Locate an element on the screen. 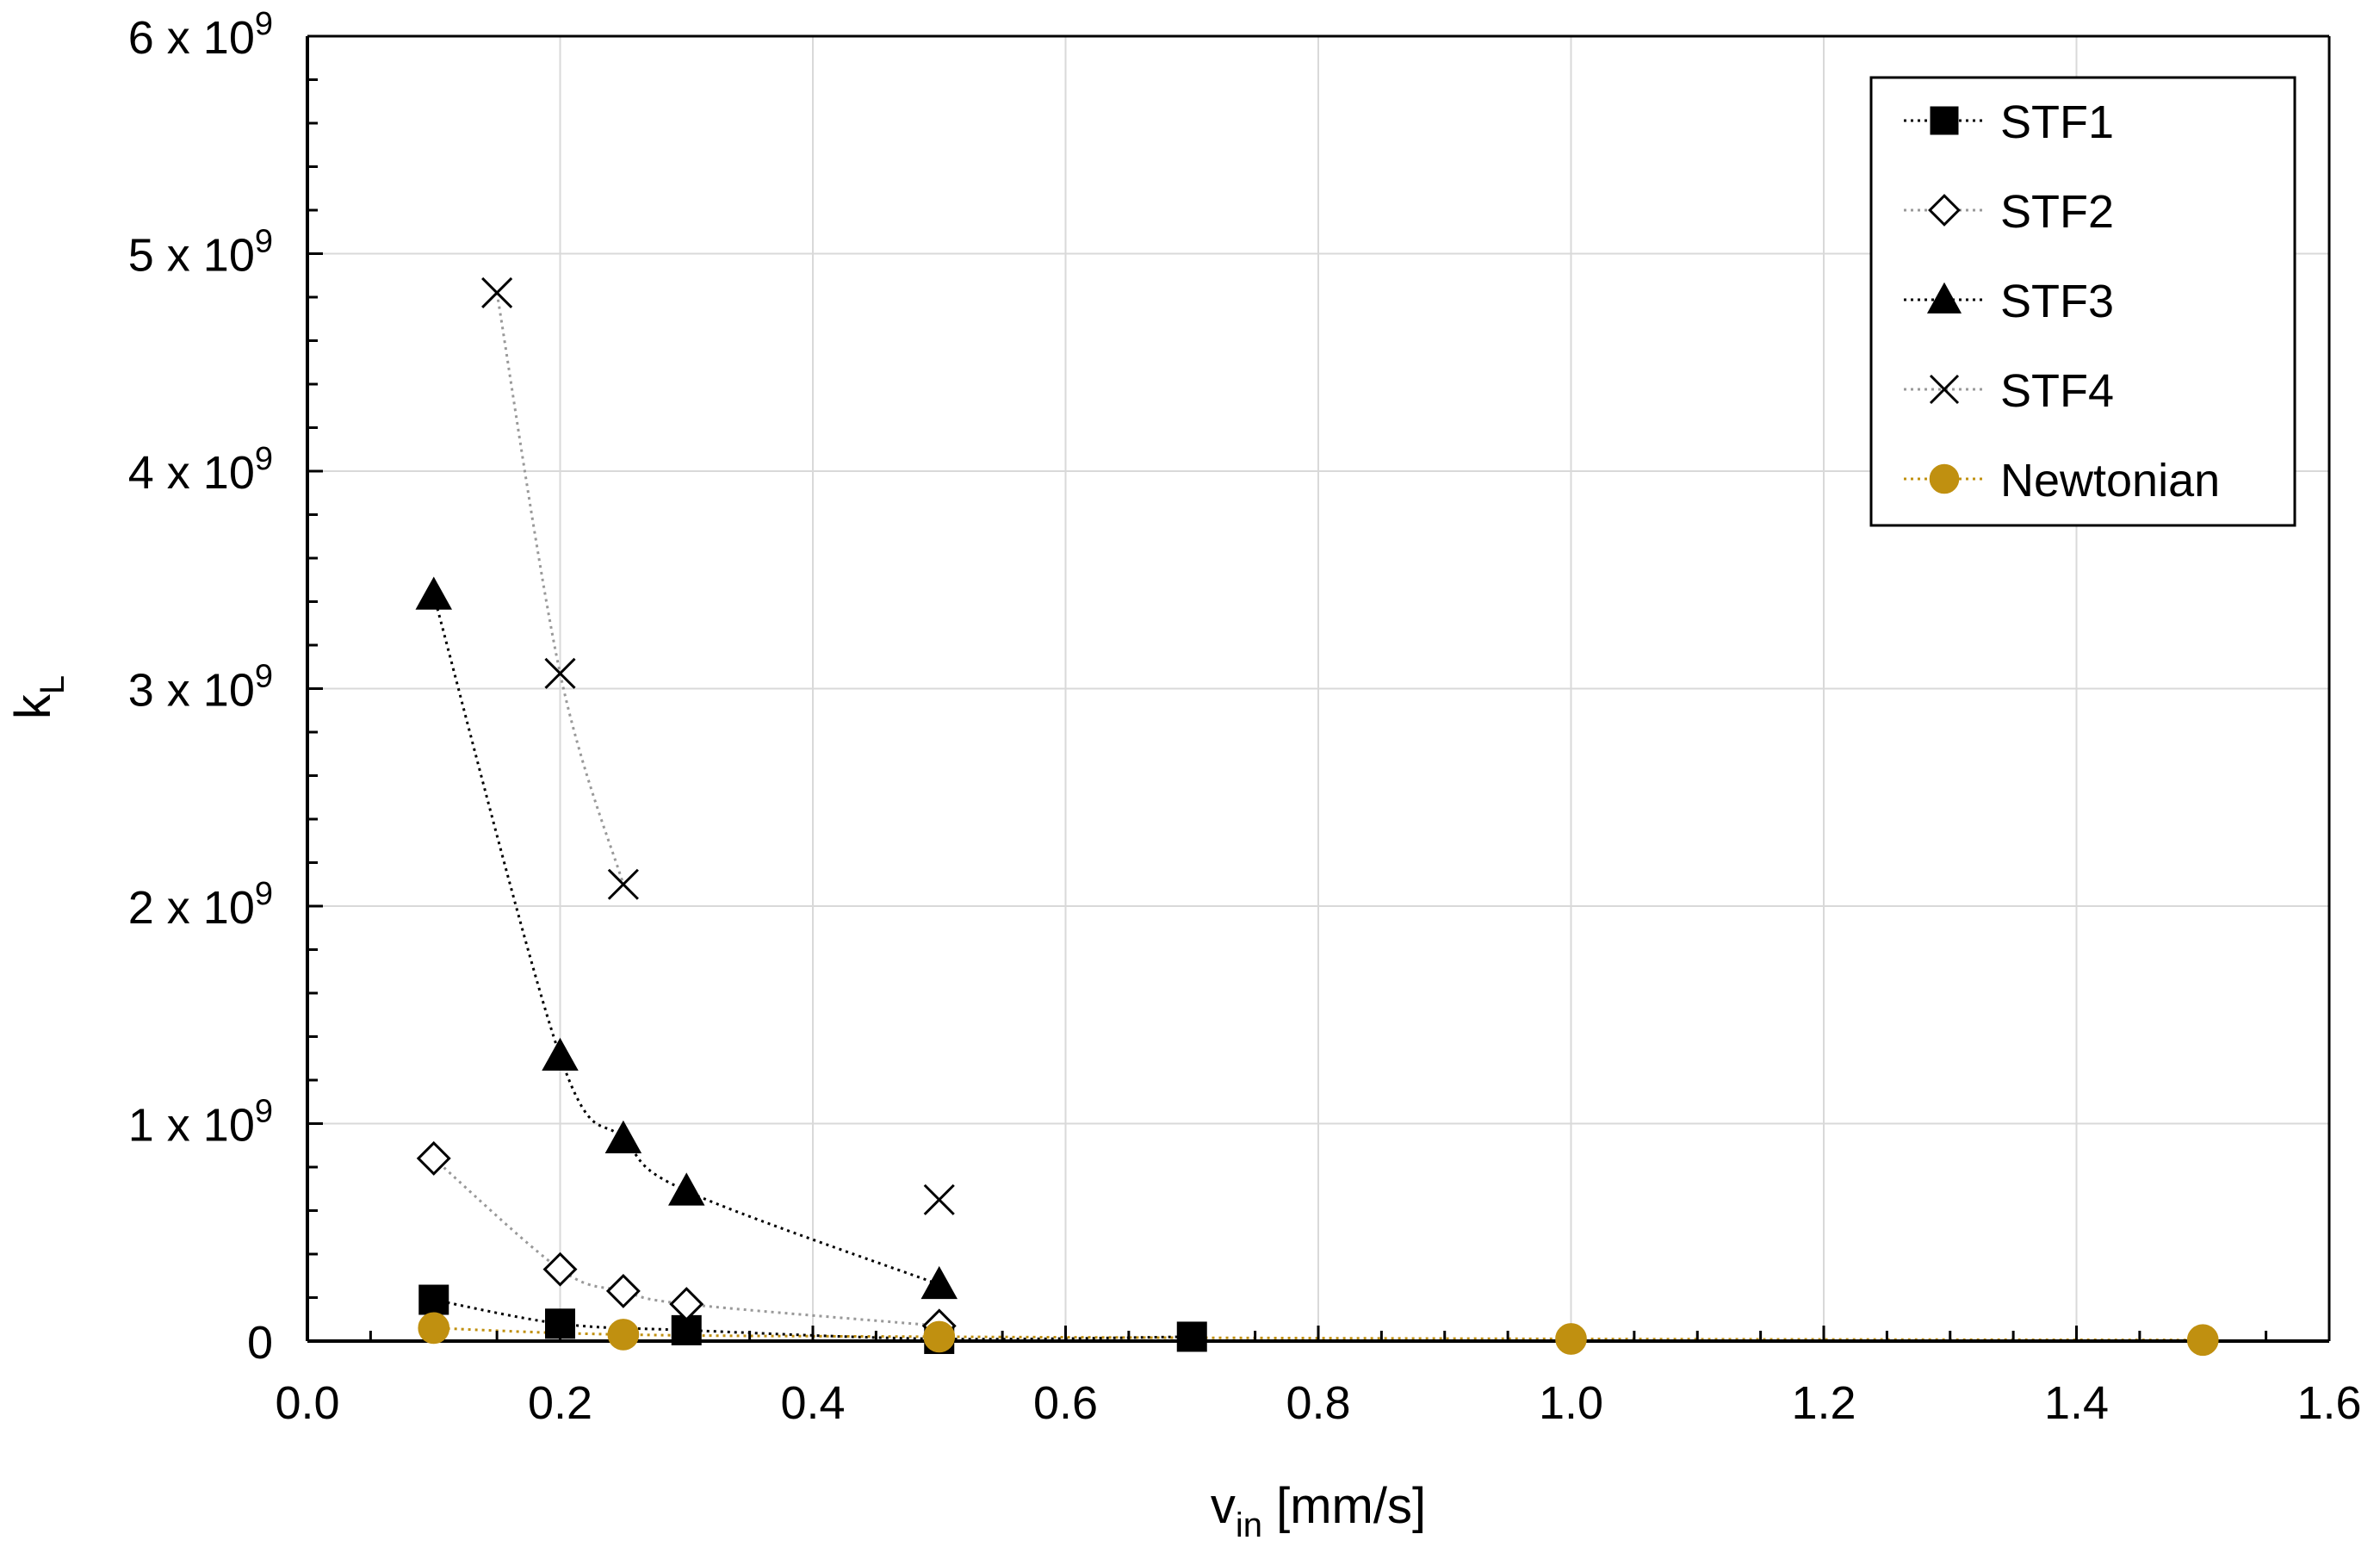  y-tick-label: 5 x 10⁹ is located at coordinates (201, 253).